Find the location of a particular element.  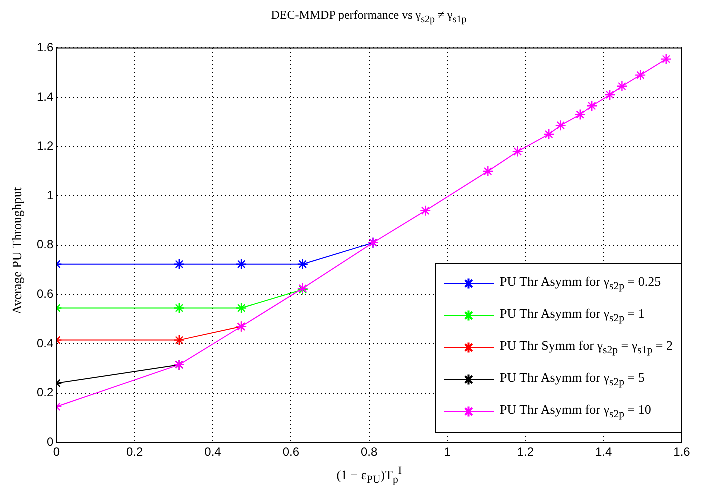

y-tick-label: 1.6 is located at coordinates (45, 47).